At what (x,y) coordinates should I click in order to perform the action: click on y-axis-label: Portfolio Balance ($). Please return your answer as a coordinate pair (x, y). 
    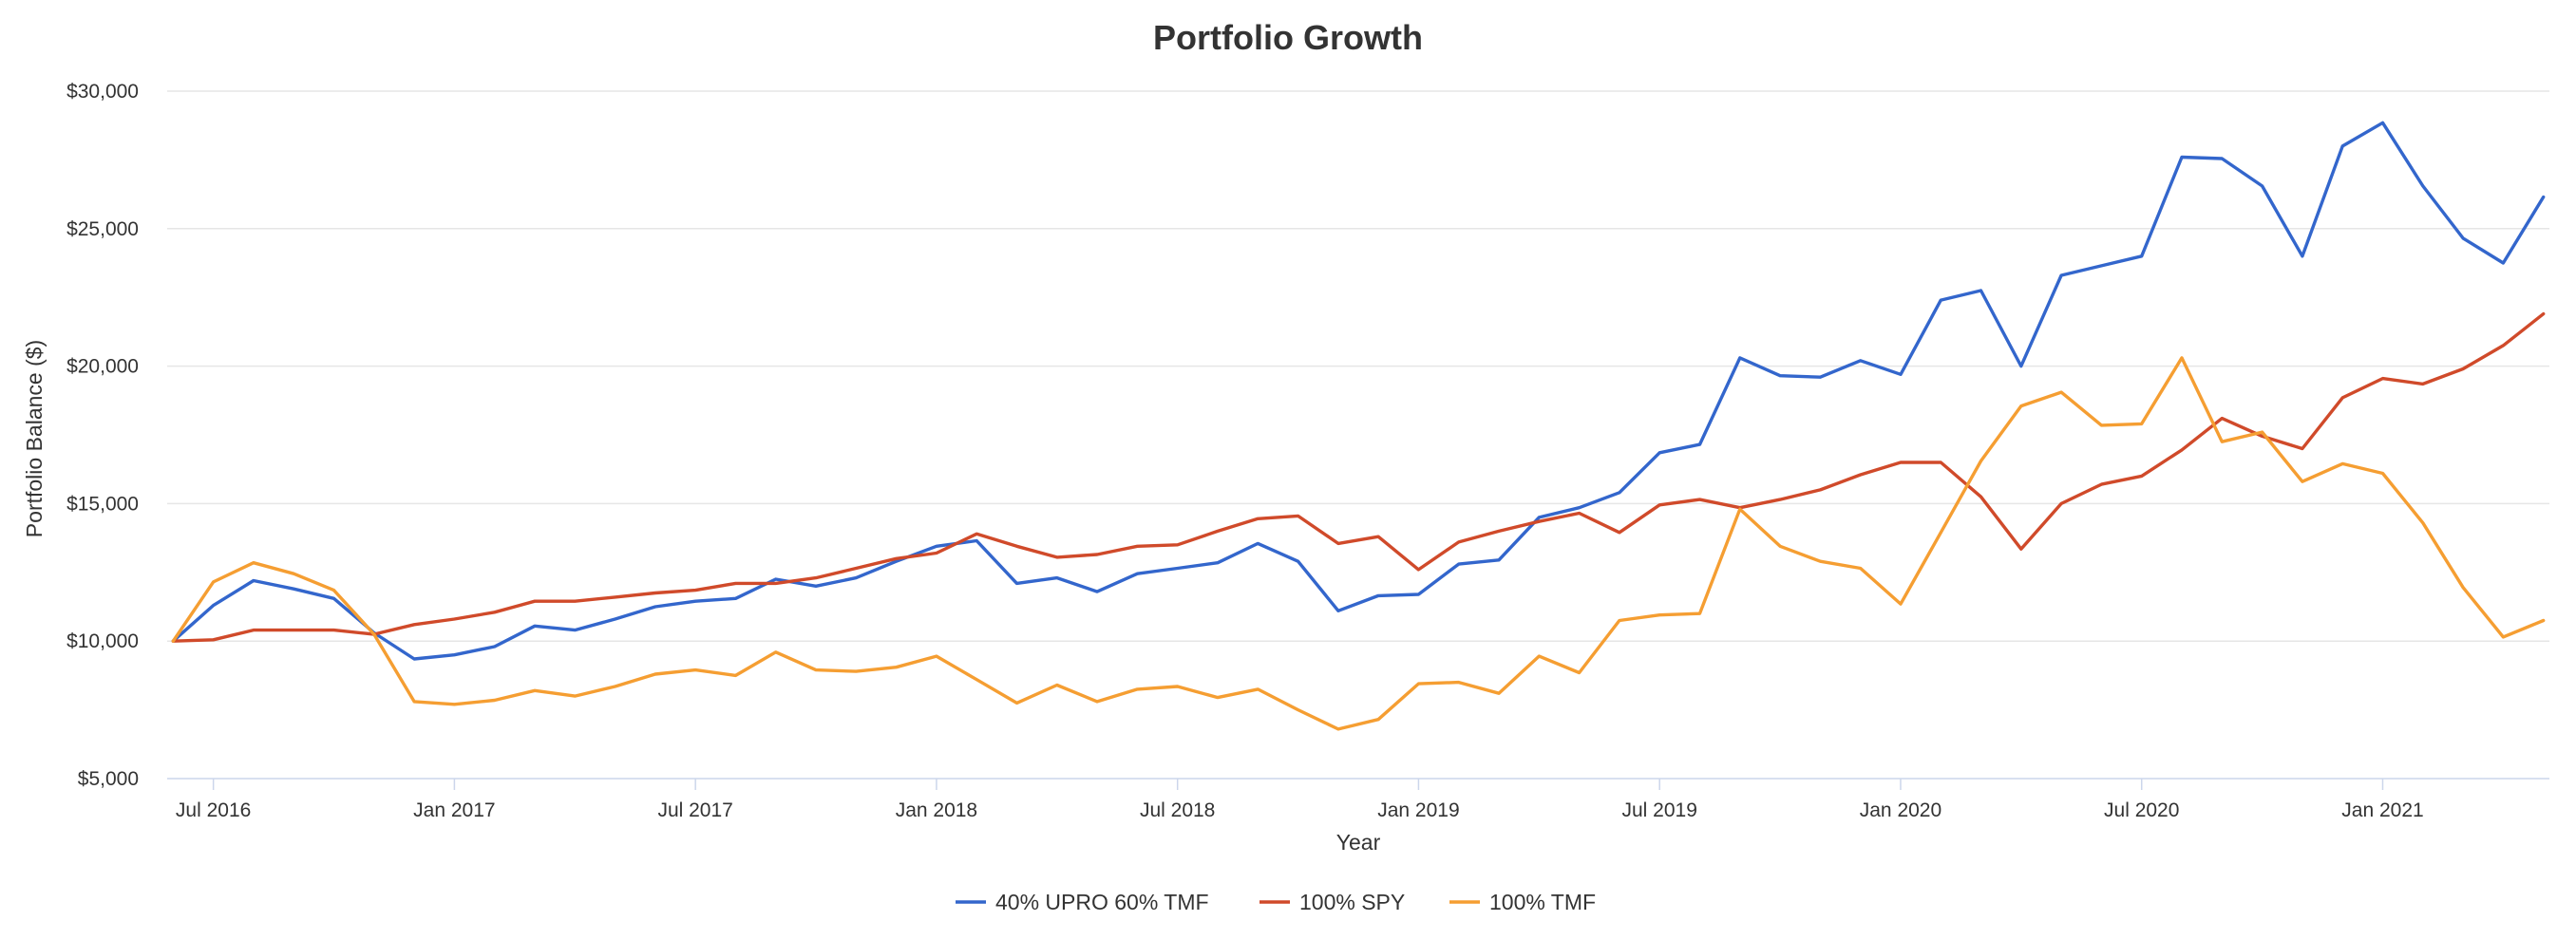
    Looking at the image, I should click on (34, 438).